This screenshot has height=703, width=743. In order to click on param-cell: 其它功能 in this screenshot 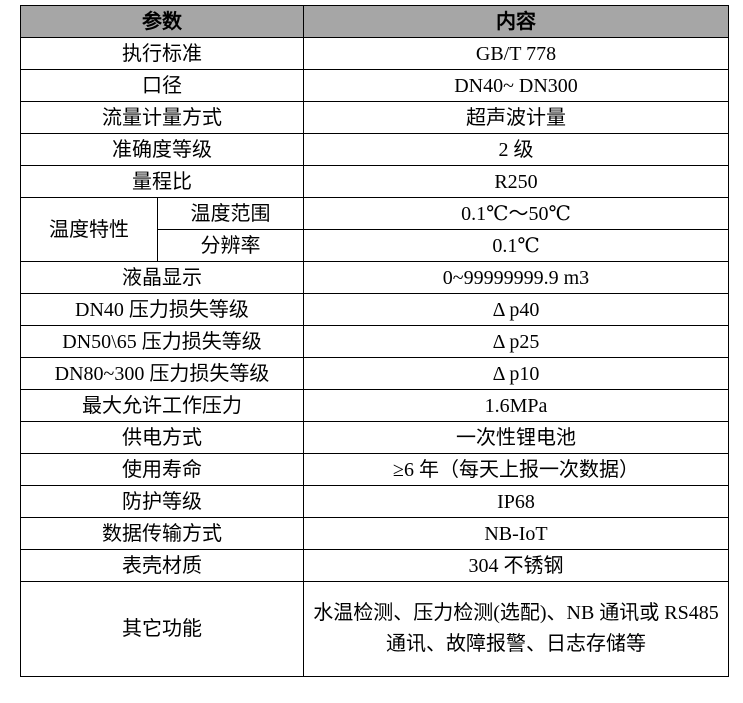, I will do `click(162, 629)`.